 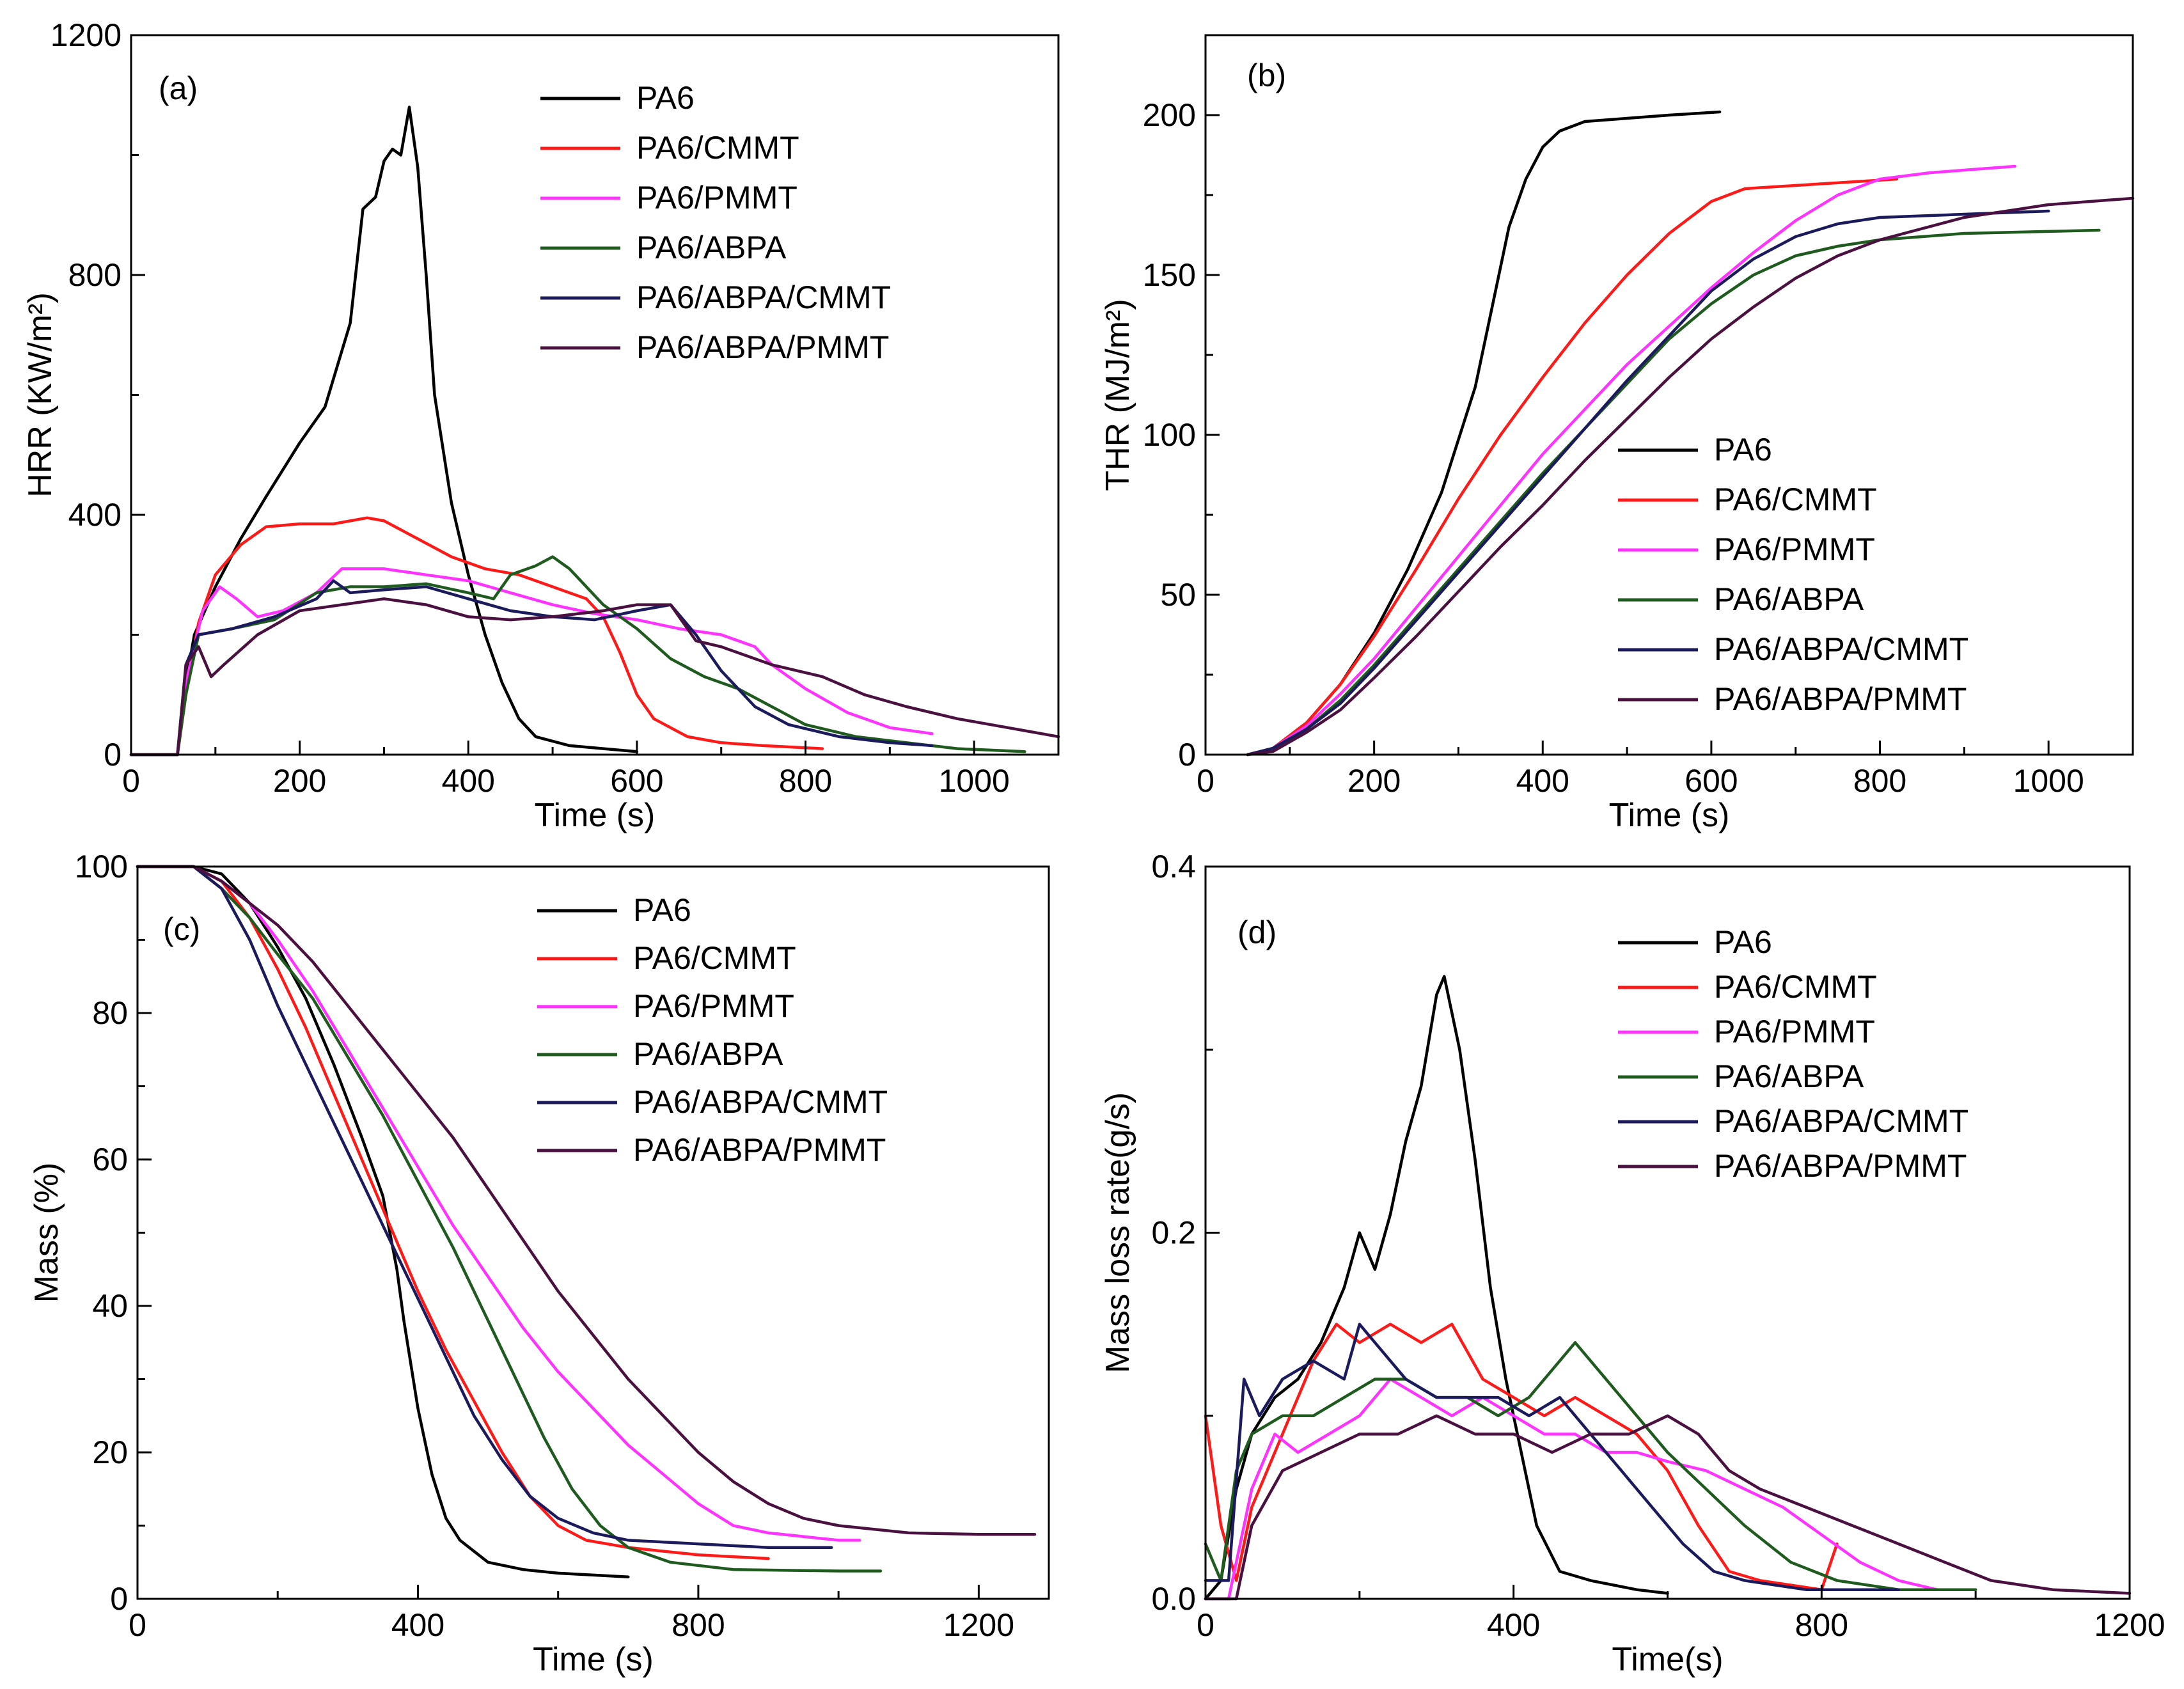 I want to click on panel-letter: (b), so click(x=1266, y=75).